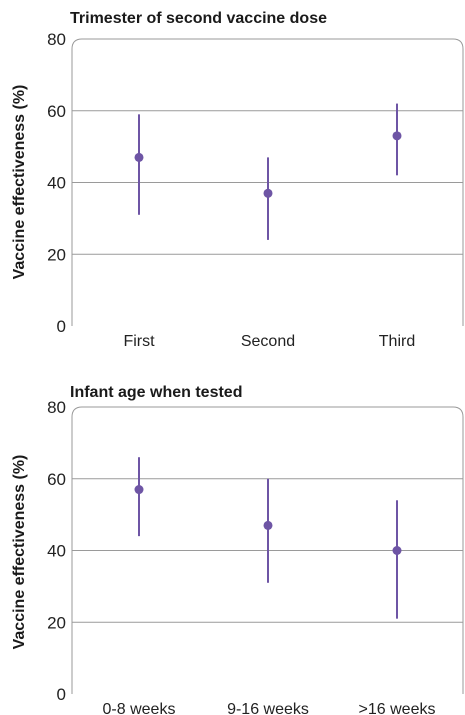 The width and height of the screenshot is (465, 715). I want to click on chart-2-marks, so click(268, 538).